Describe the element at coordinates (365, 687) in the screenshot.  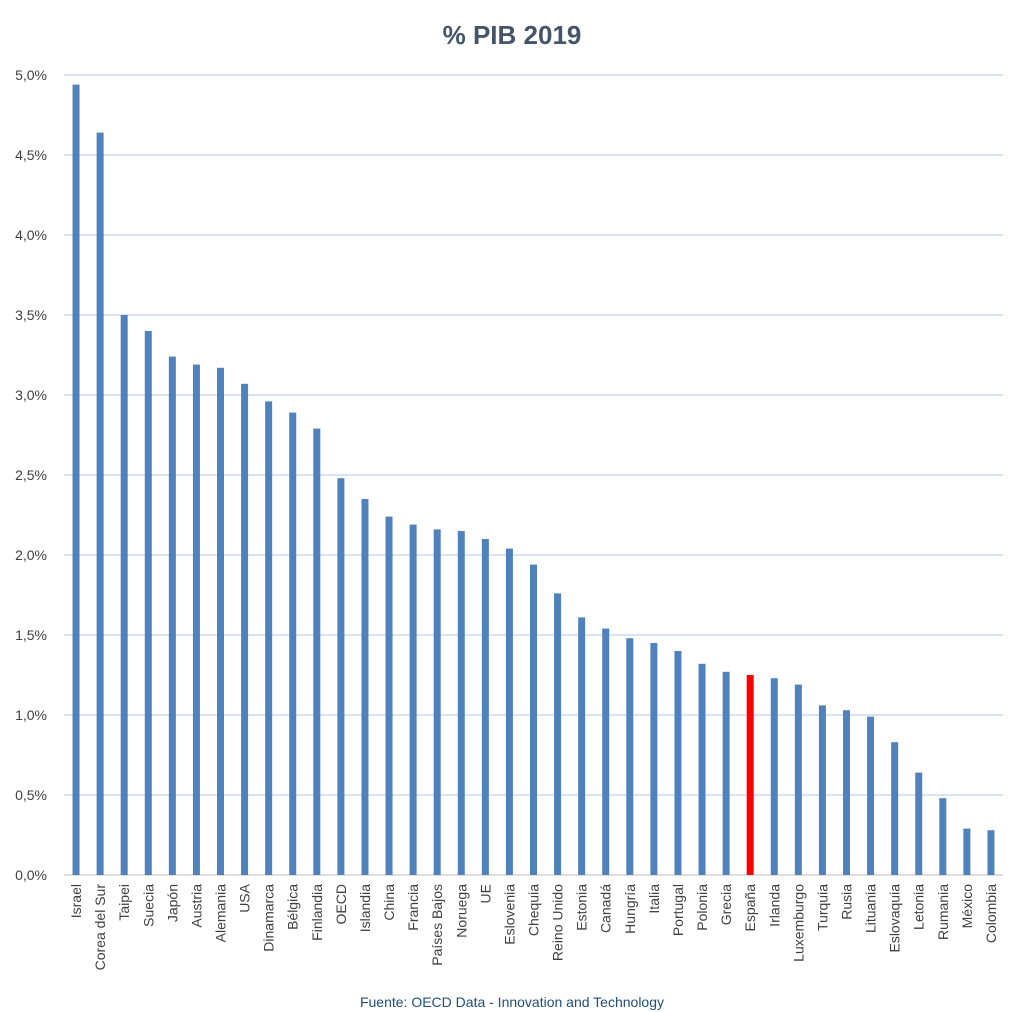
I see `bar-islandia` at that location.